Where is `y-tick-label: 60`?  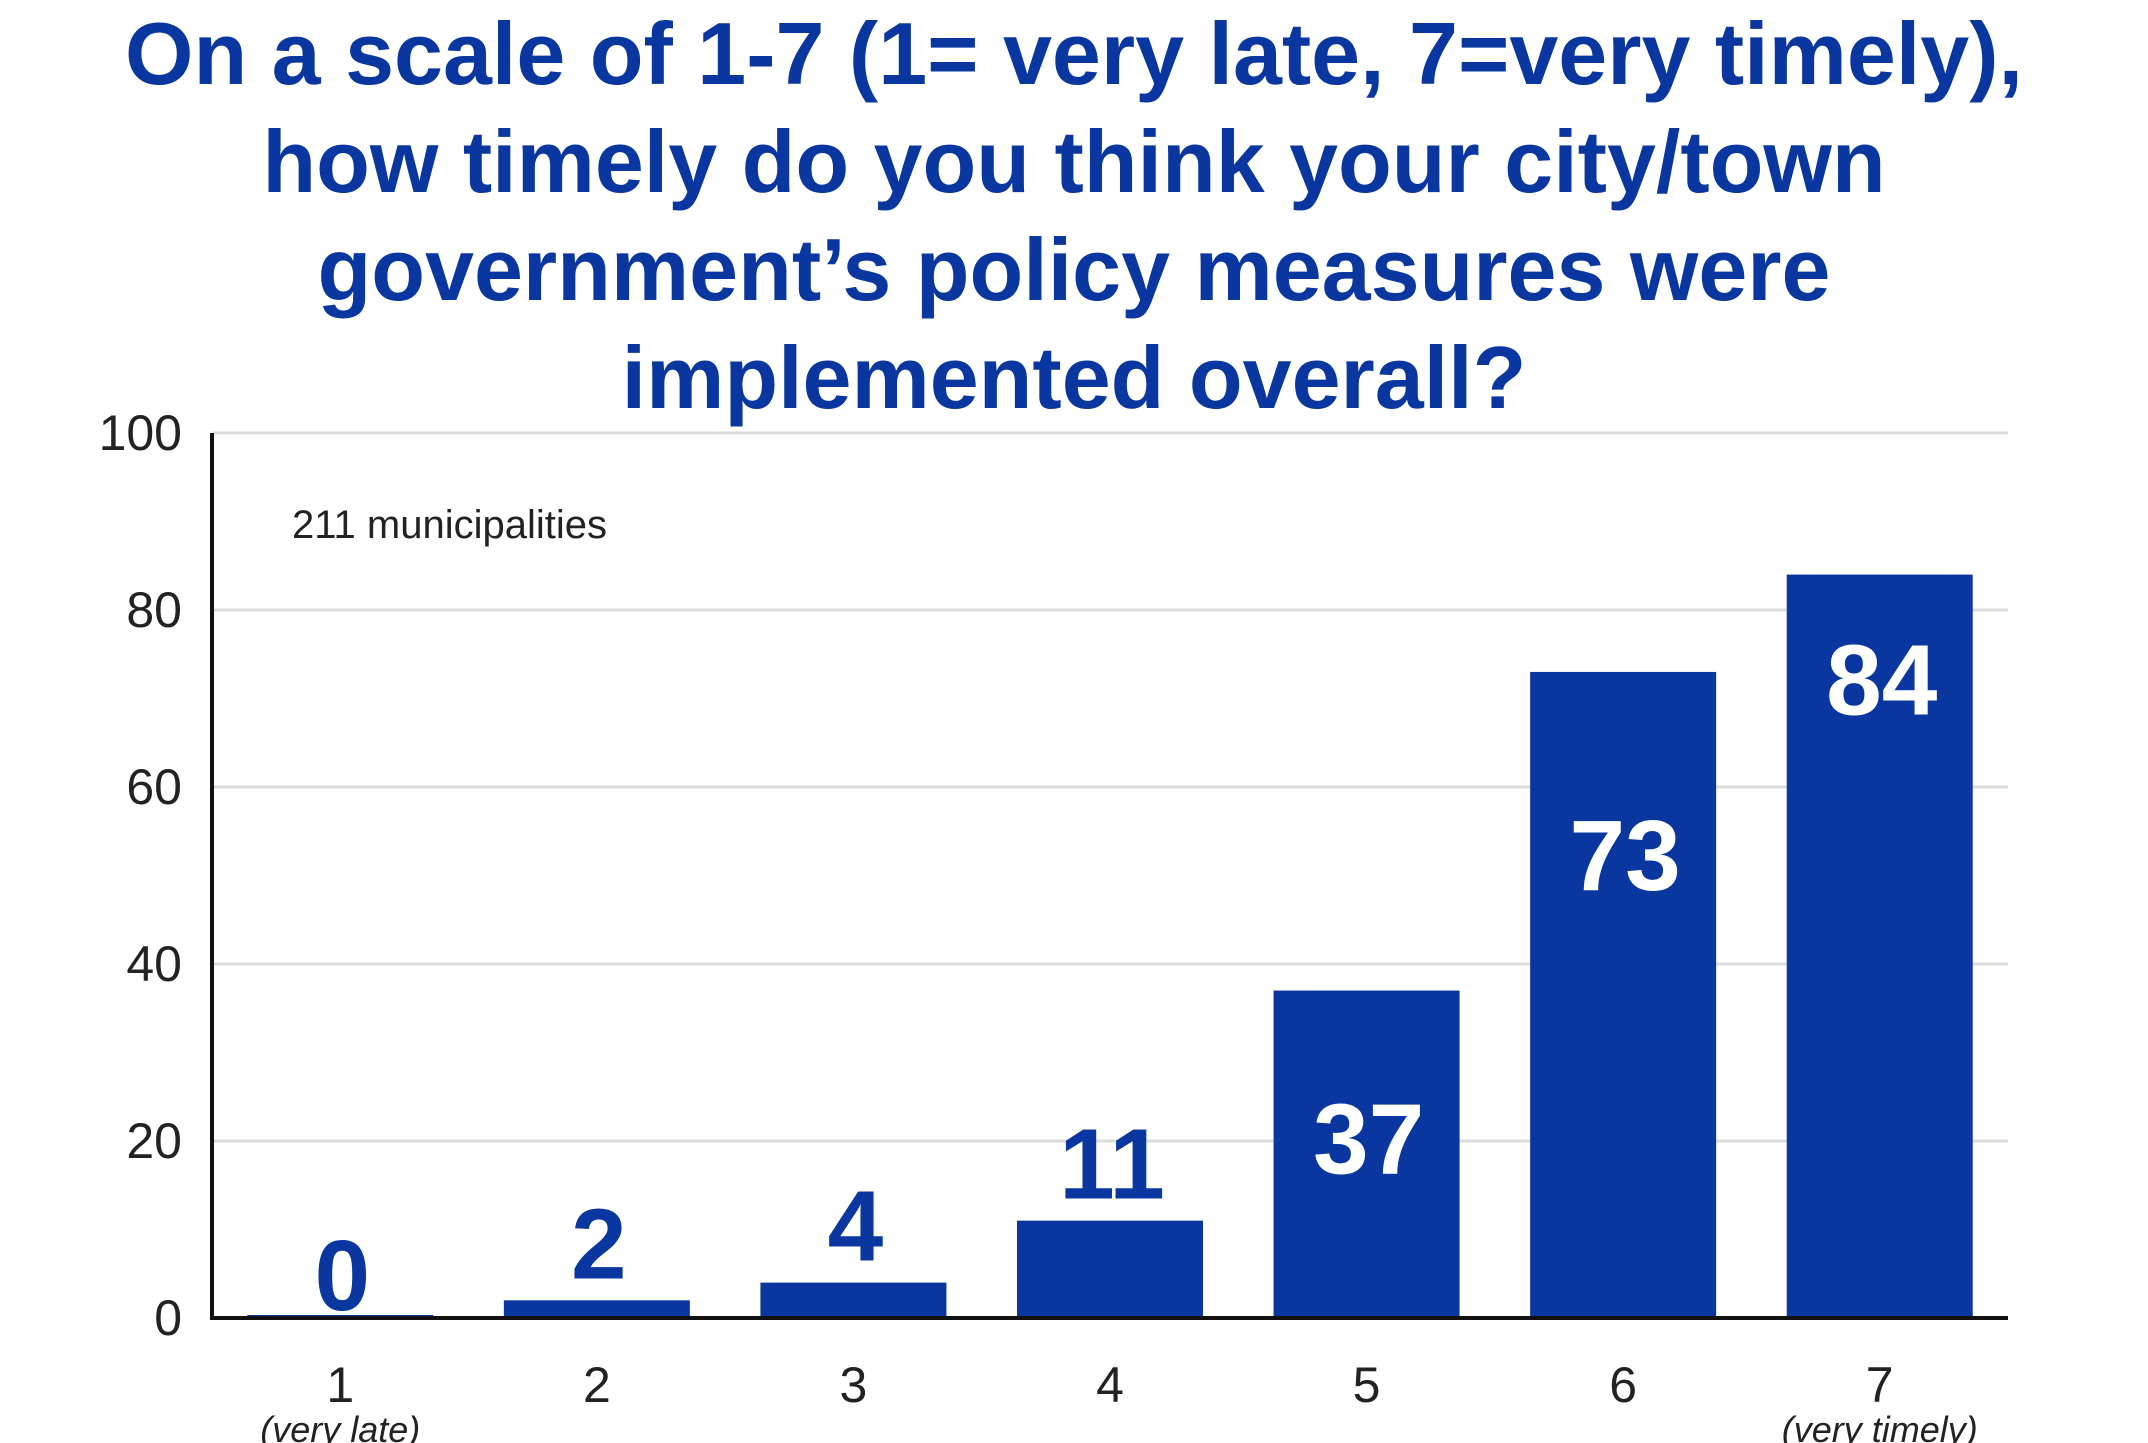
y-tick-label: 60 is located at coordinates (154, 787).